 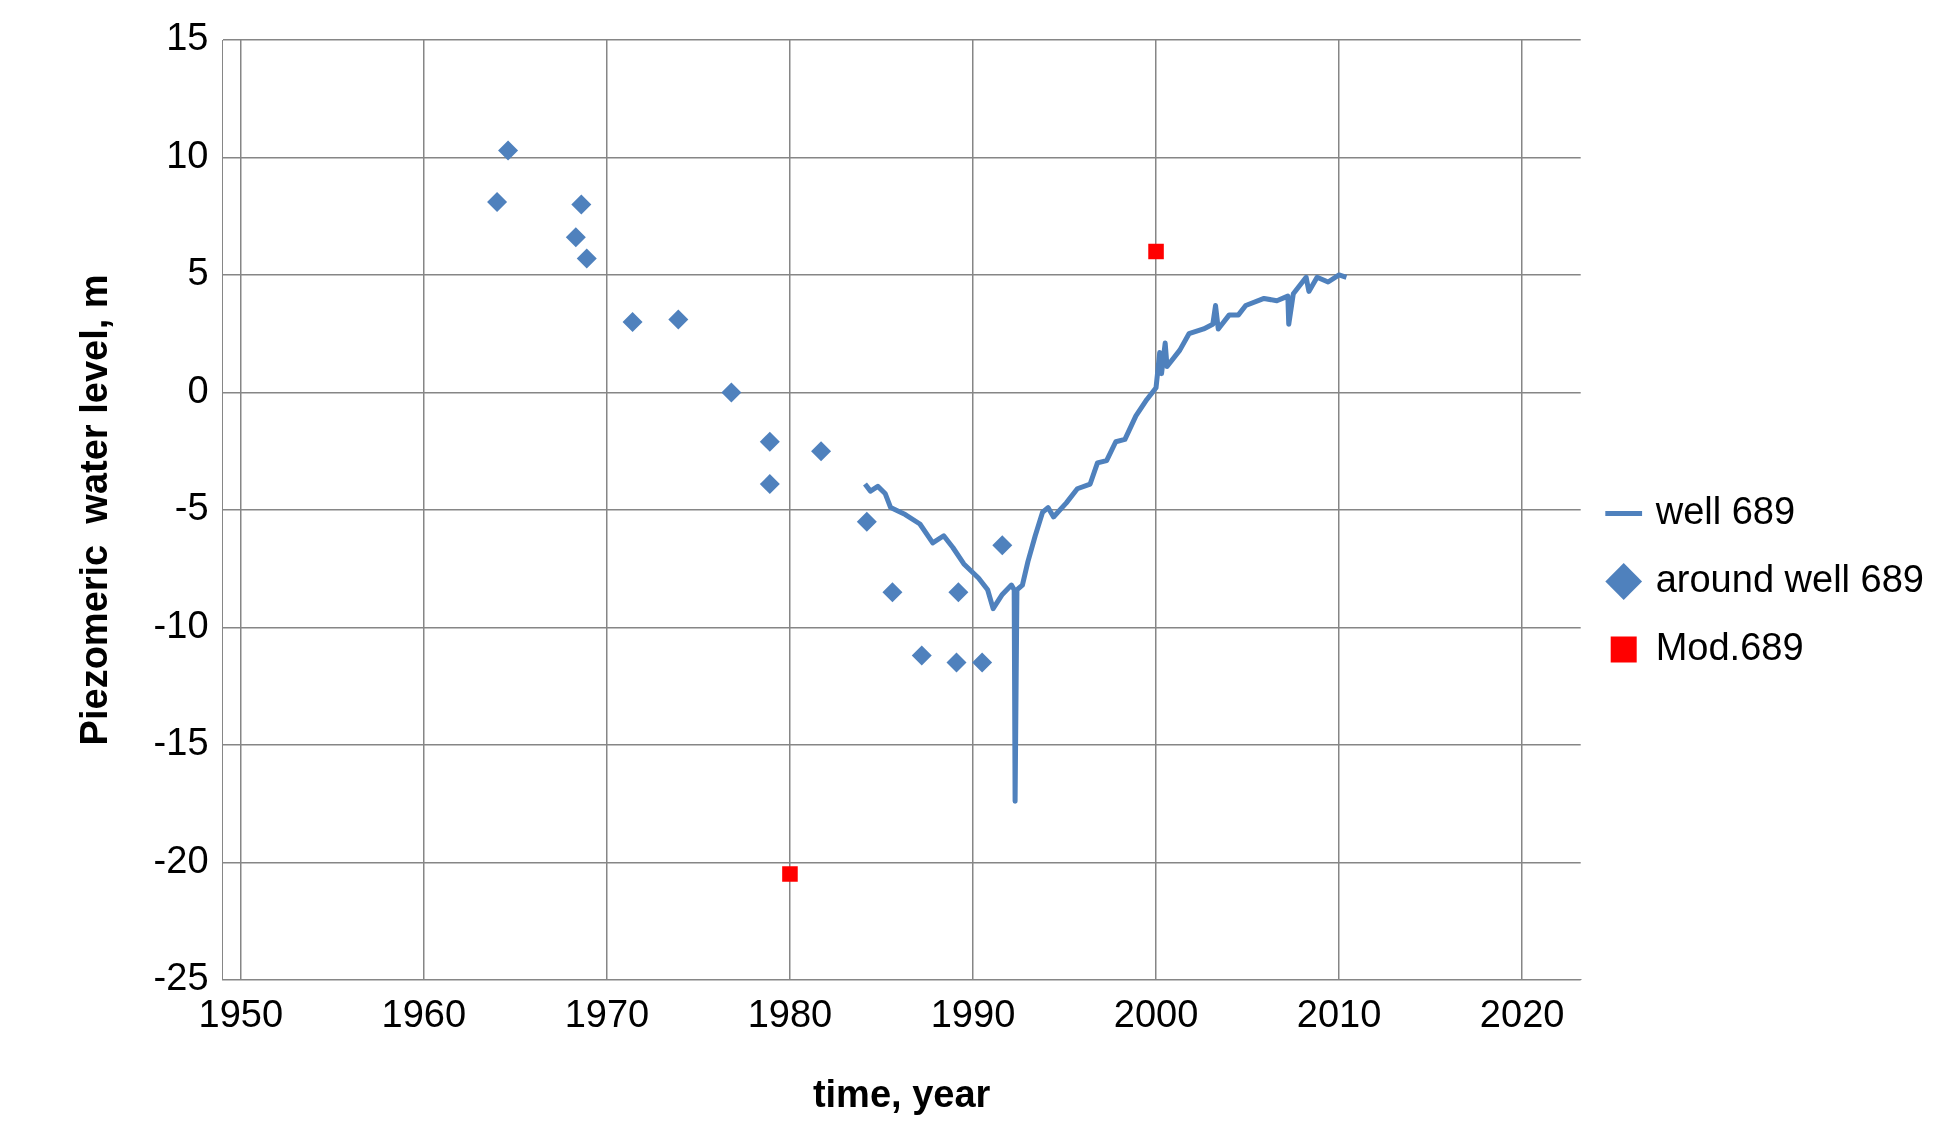 I want to click on y-tick-label: 5, so click(x=198, y=272).